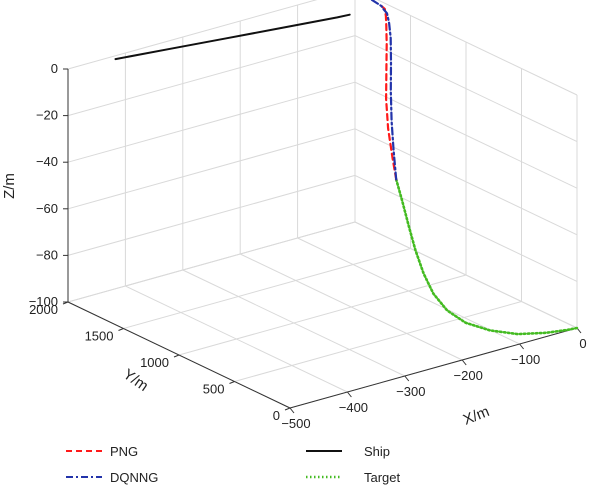  I want to click on x-axis-line, so click(433, 368).